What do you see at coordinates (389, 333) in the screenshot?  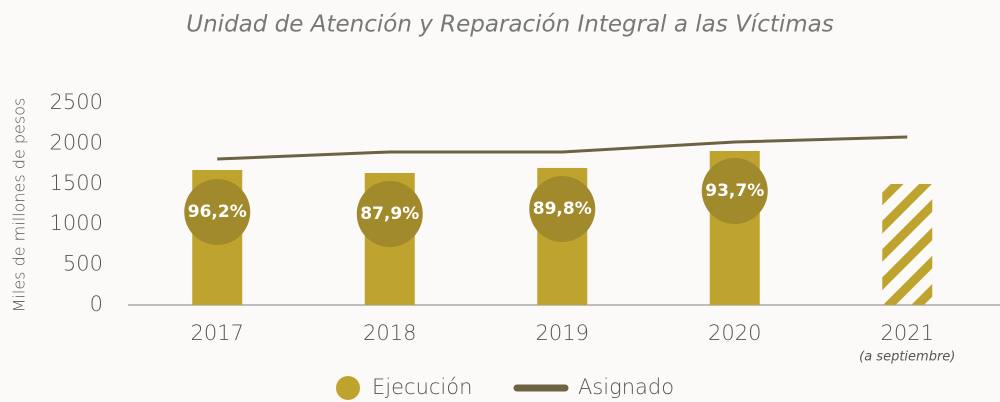 I see `x-tick-label: 2018` at bounding box center [389, 333].